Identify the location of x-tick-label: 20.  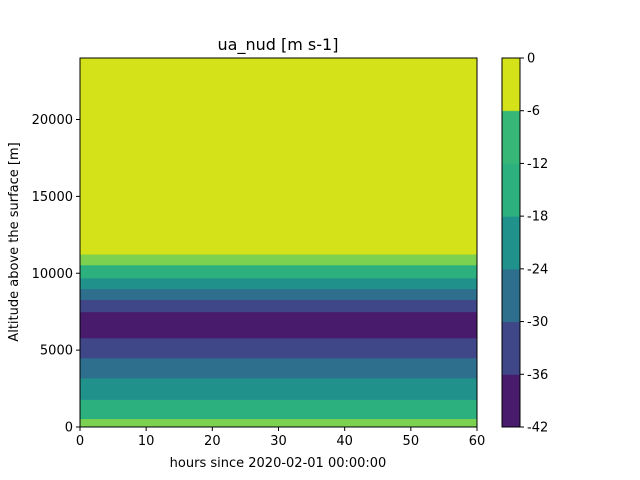
(212, 441).